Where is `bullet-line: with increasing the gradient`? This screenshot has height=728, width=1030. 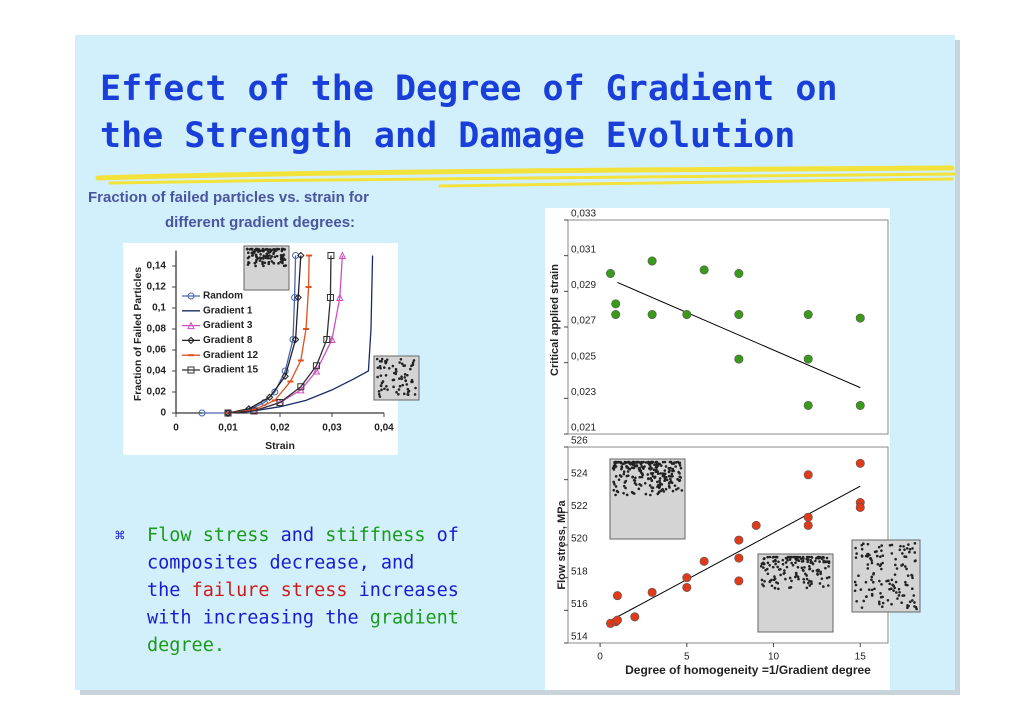
bullet-line: with increasing the gradient is located at coordinates (303, 618).